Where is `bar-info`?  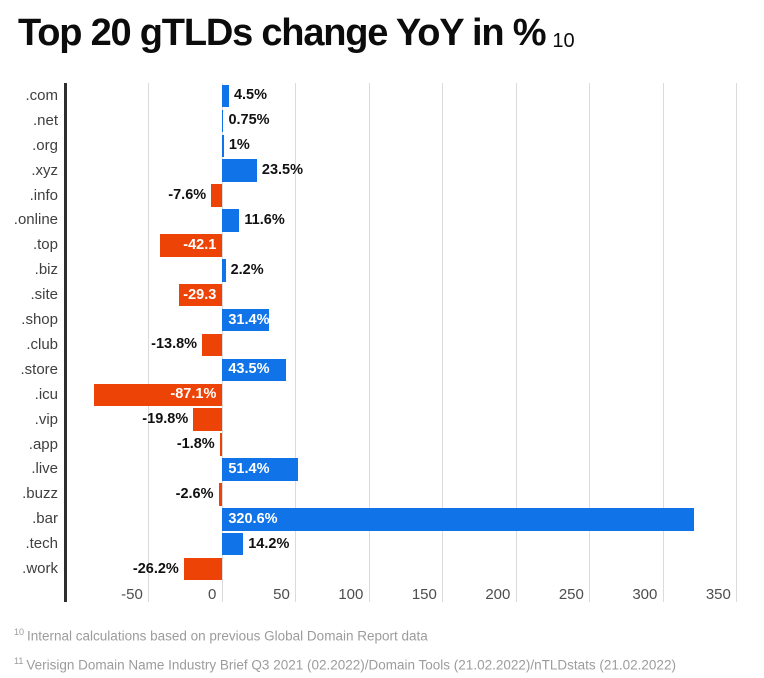
bar-info is located at coordinates (217, 195).